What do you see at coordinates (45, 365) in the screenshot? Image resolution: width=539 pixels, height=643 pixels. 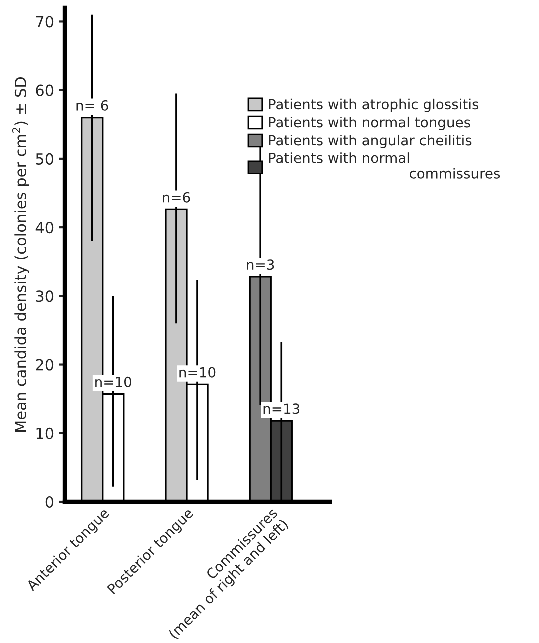 I see `y-tick-label: 20` at bounding box center [45, 365].